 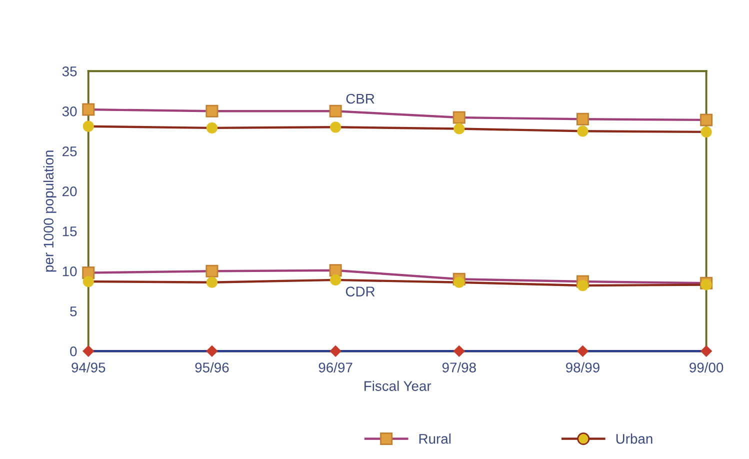 What do you see at coordinates (73, 351) in the screenshot?
I see `y-tick-label: 0` at bounding box center [73, 351].